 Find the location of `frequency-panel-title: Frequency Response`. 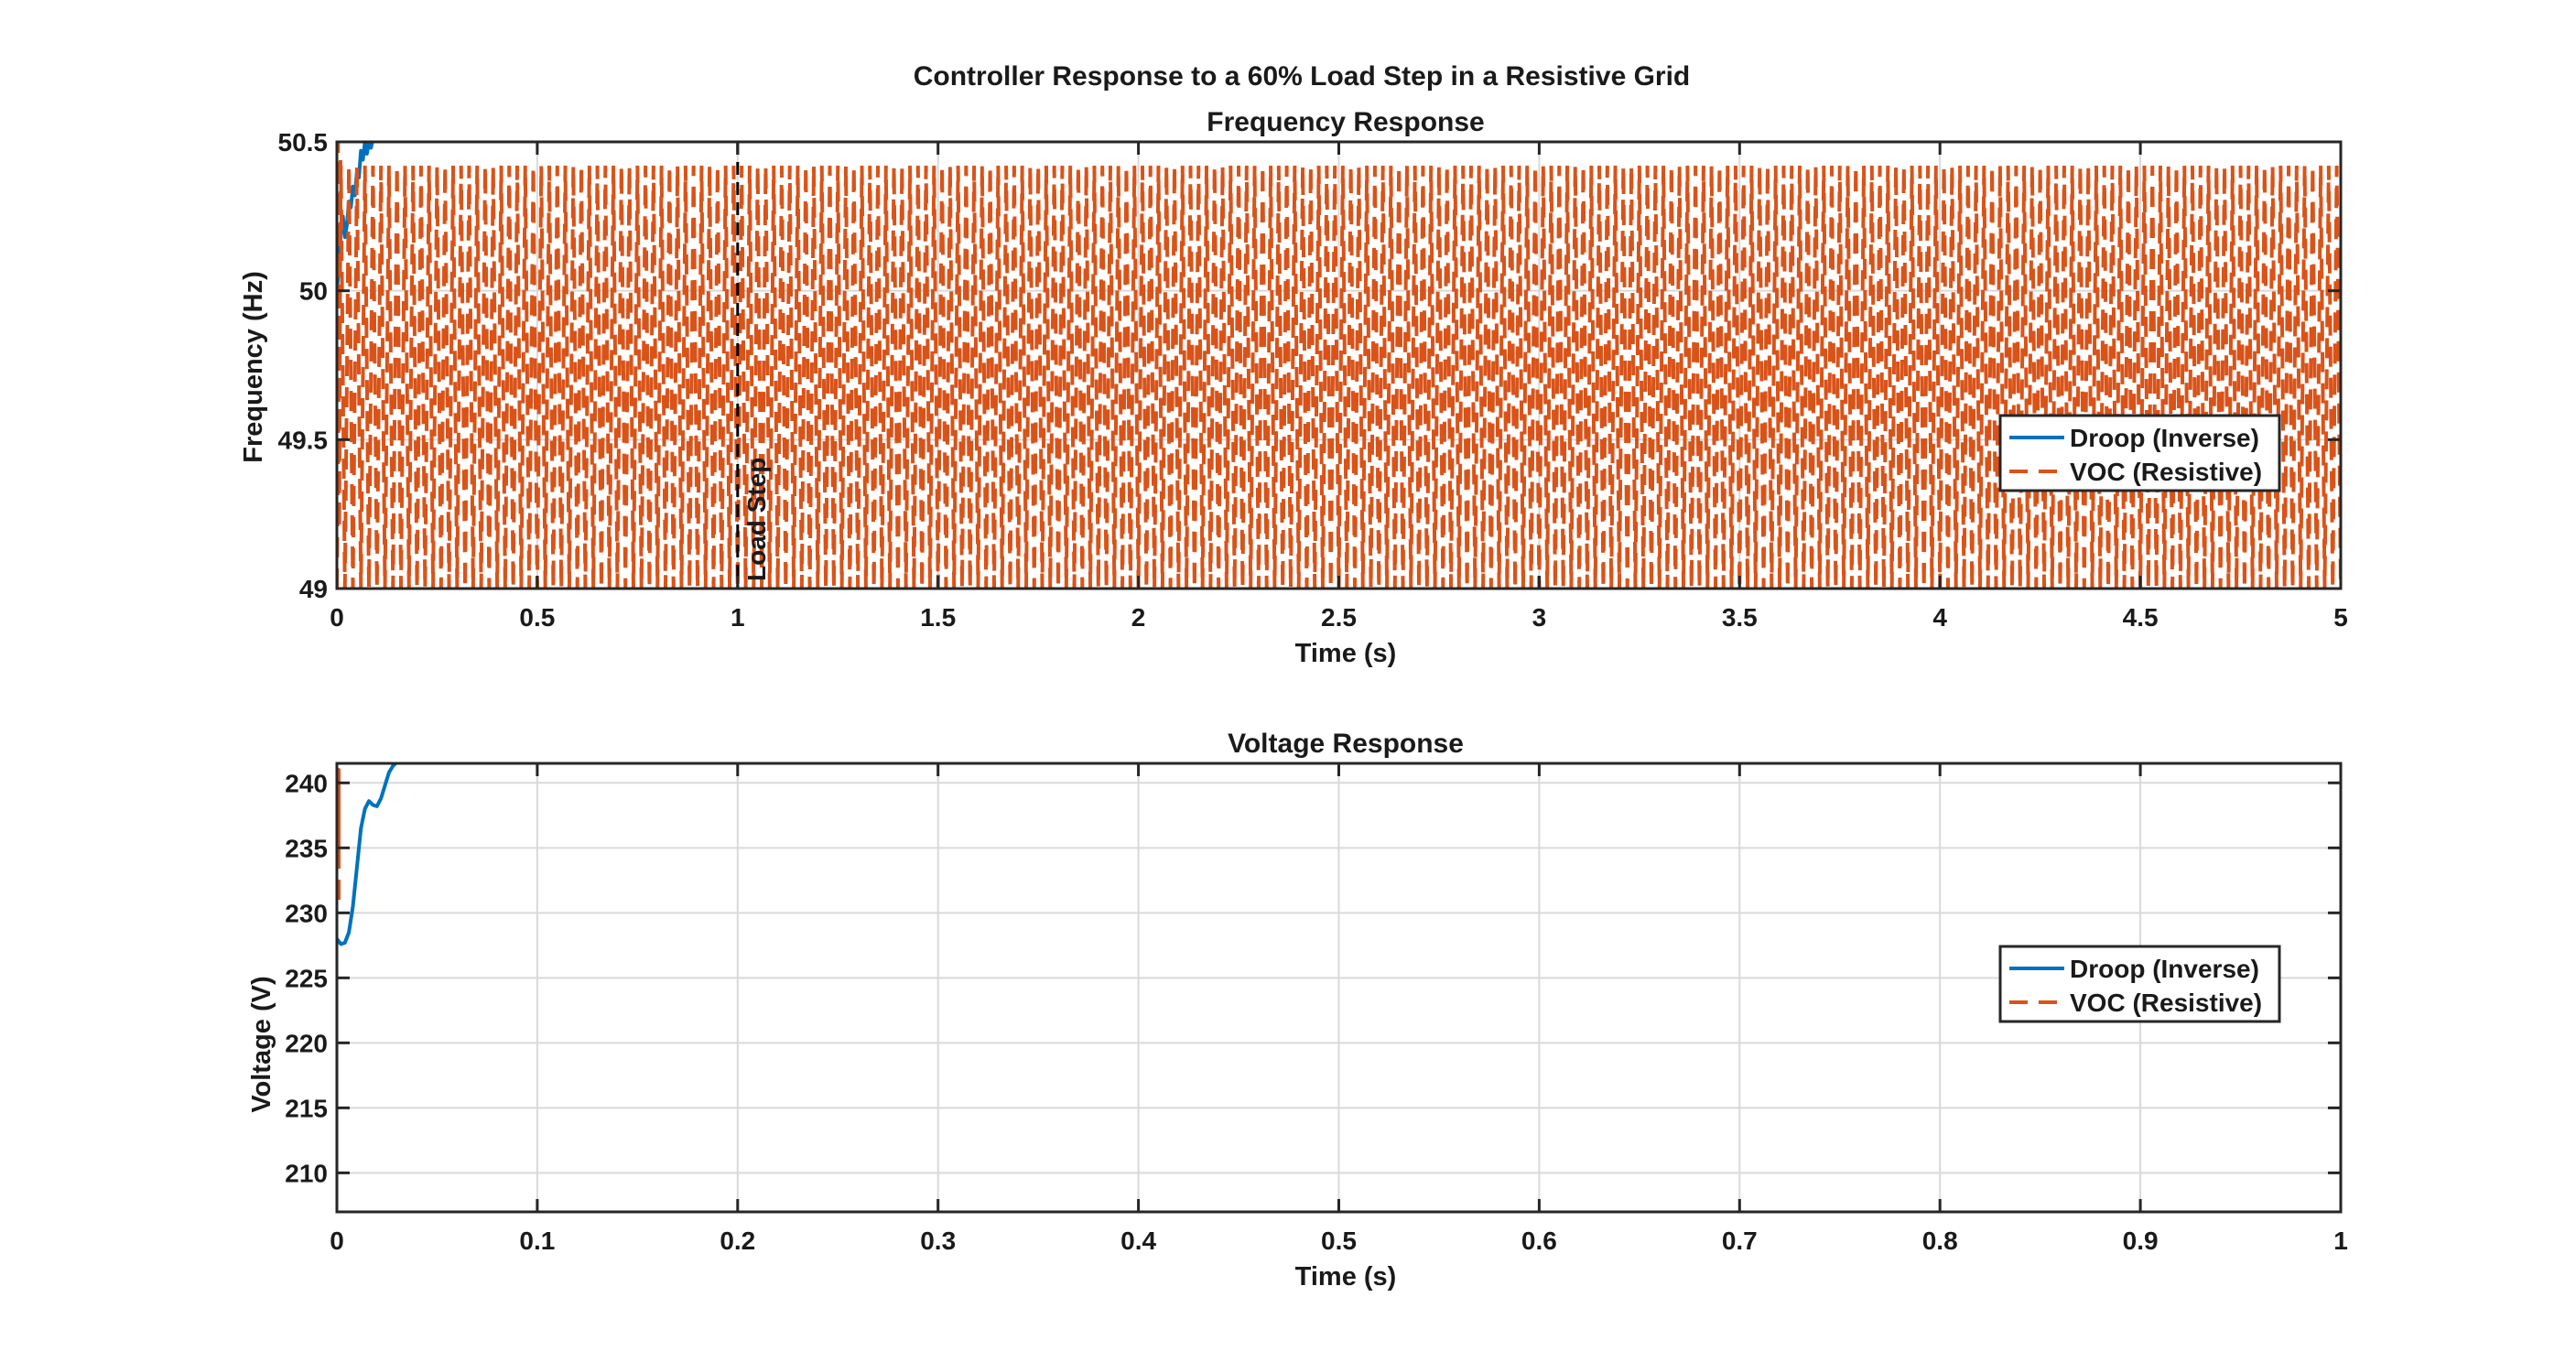

frequency-panel-title: Frequency Response is located at coordinates (1345, 122).